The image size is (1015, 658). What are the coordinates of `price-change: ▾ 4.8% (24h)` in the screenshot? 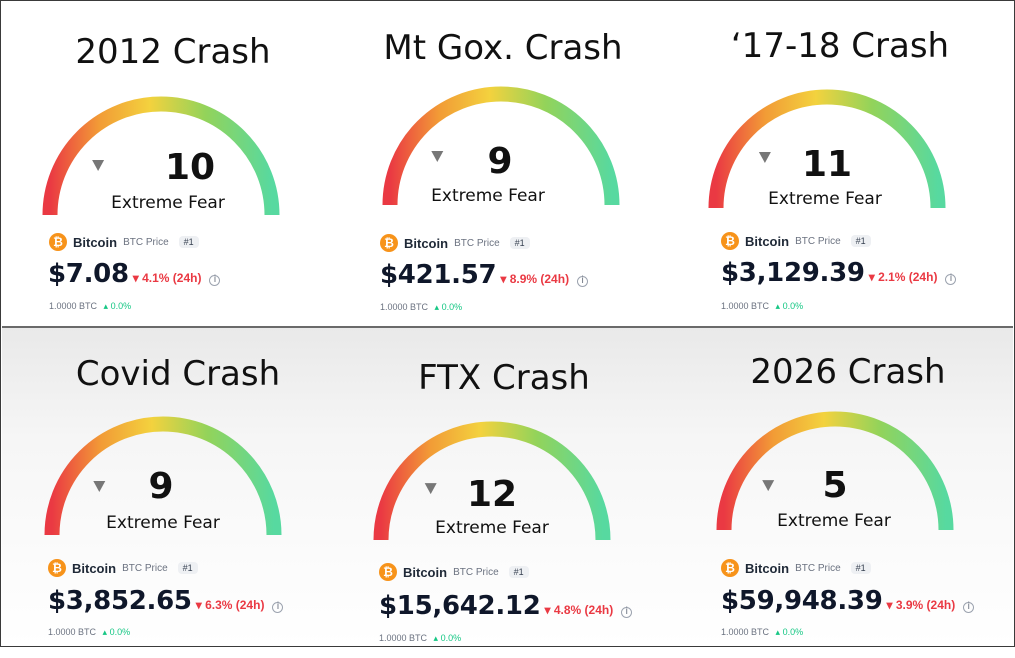 It's located at (579, 610).